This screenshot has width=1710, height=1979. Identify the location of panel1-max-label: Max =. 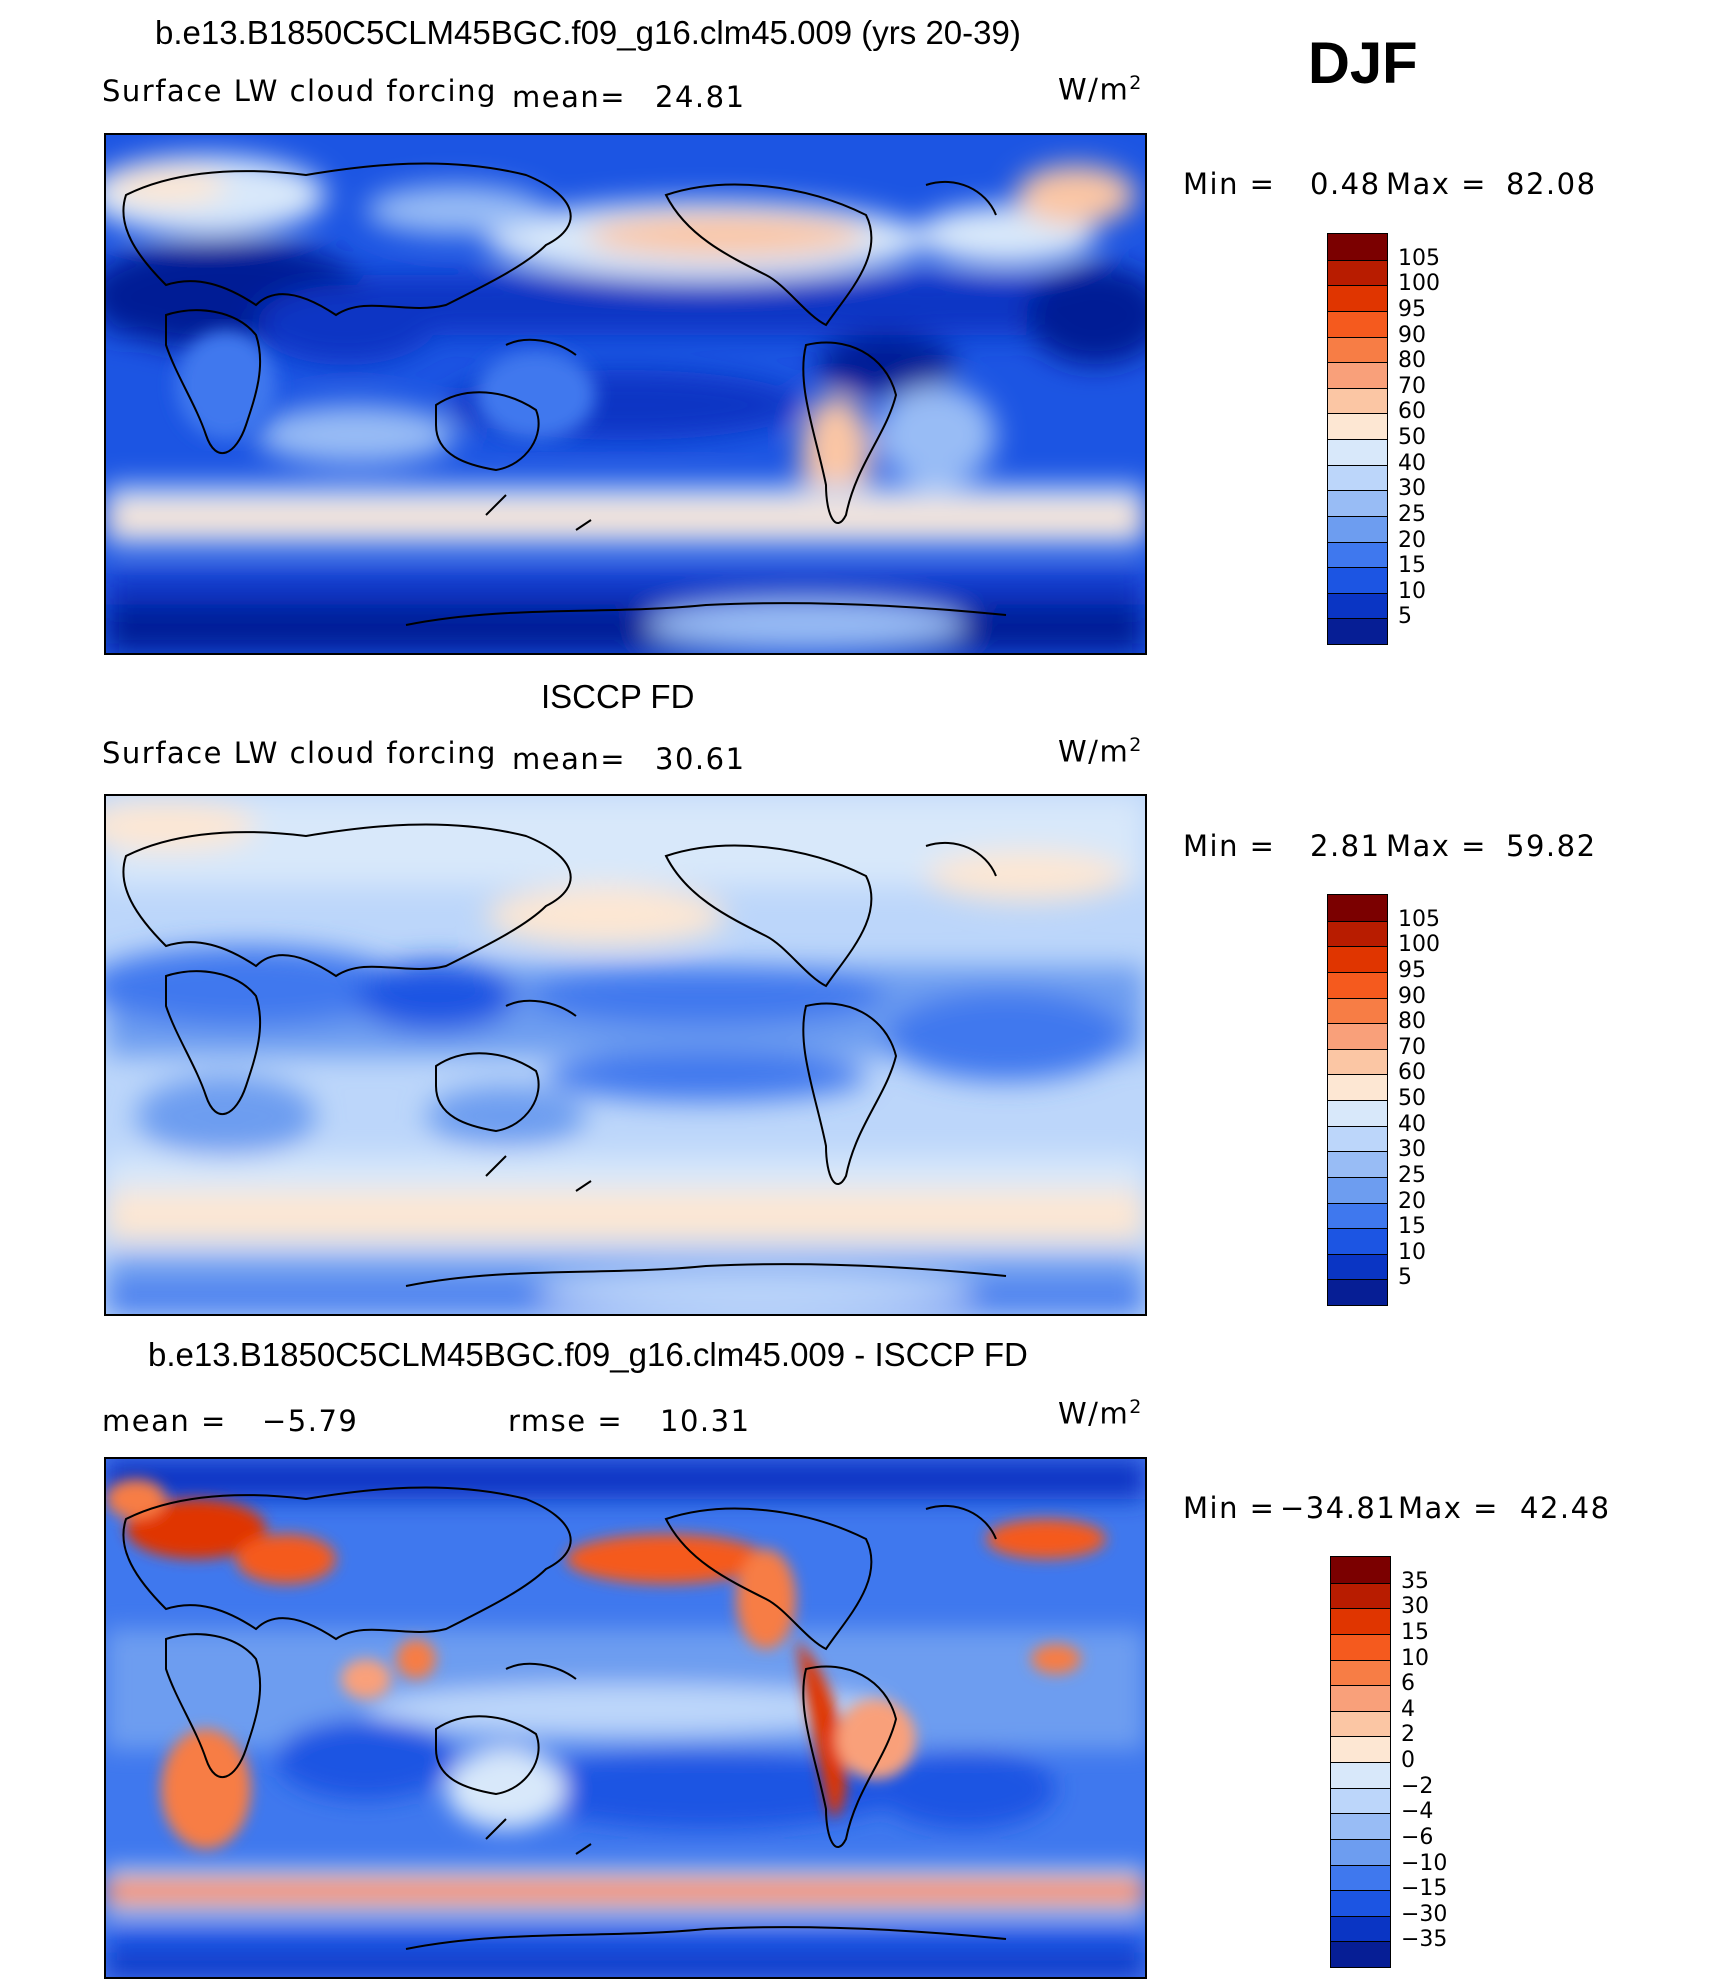
(1436, 184).